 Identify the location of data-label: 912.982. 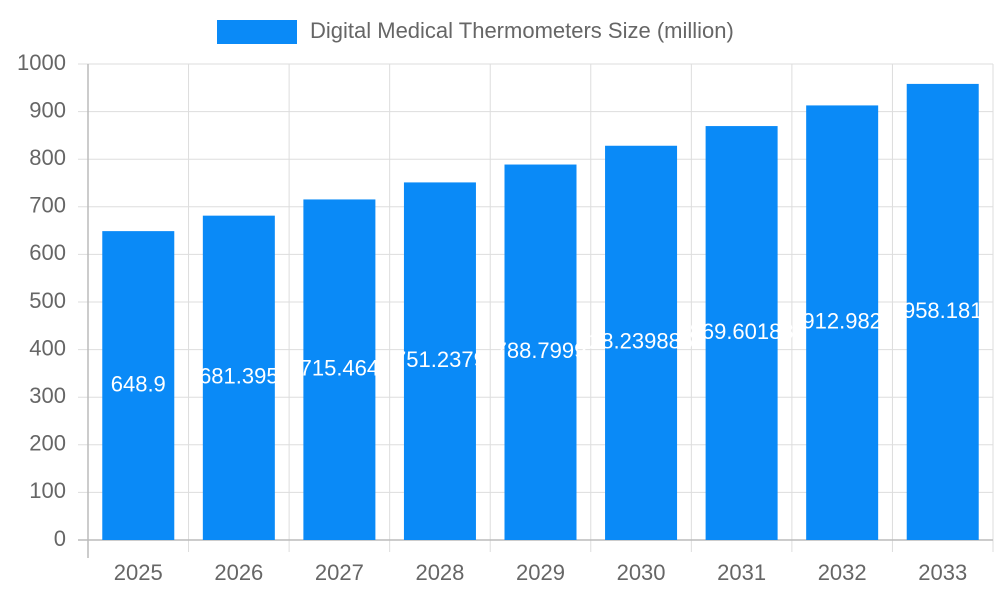
(842, 321).